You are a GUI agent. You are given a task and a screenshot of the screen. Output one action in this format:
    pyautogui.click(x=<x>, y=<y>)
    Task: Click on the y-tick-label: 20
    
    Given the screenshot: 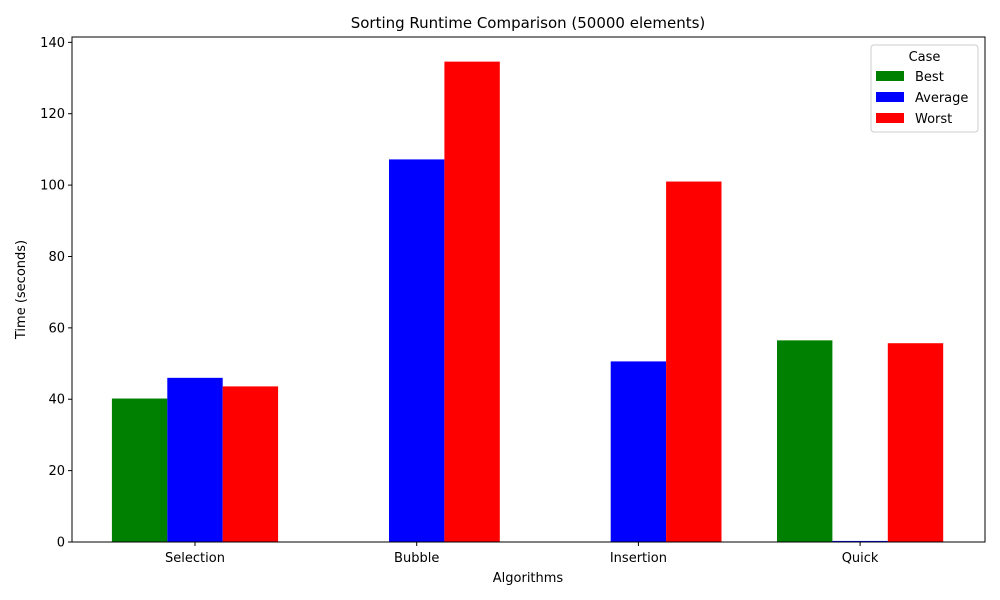 What is the action you would take?
    pyautogui.click(x=56, y=471)
    